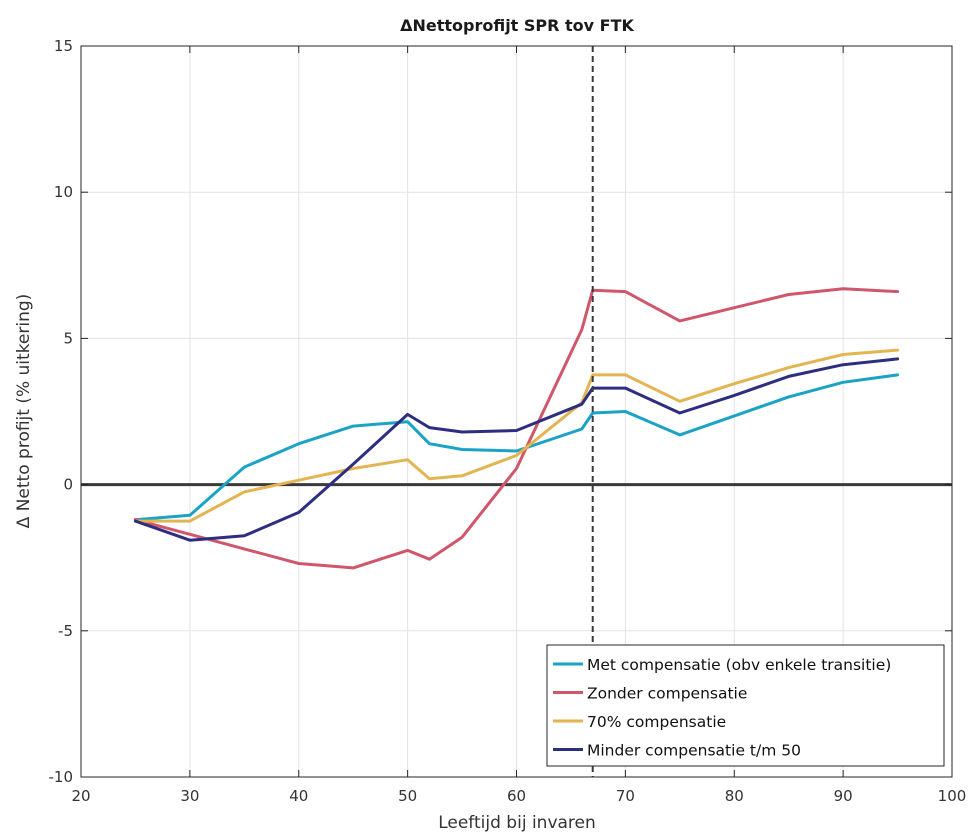  I want to click on y-tick-label-2: 0, so click(68, 485).